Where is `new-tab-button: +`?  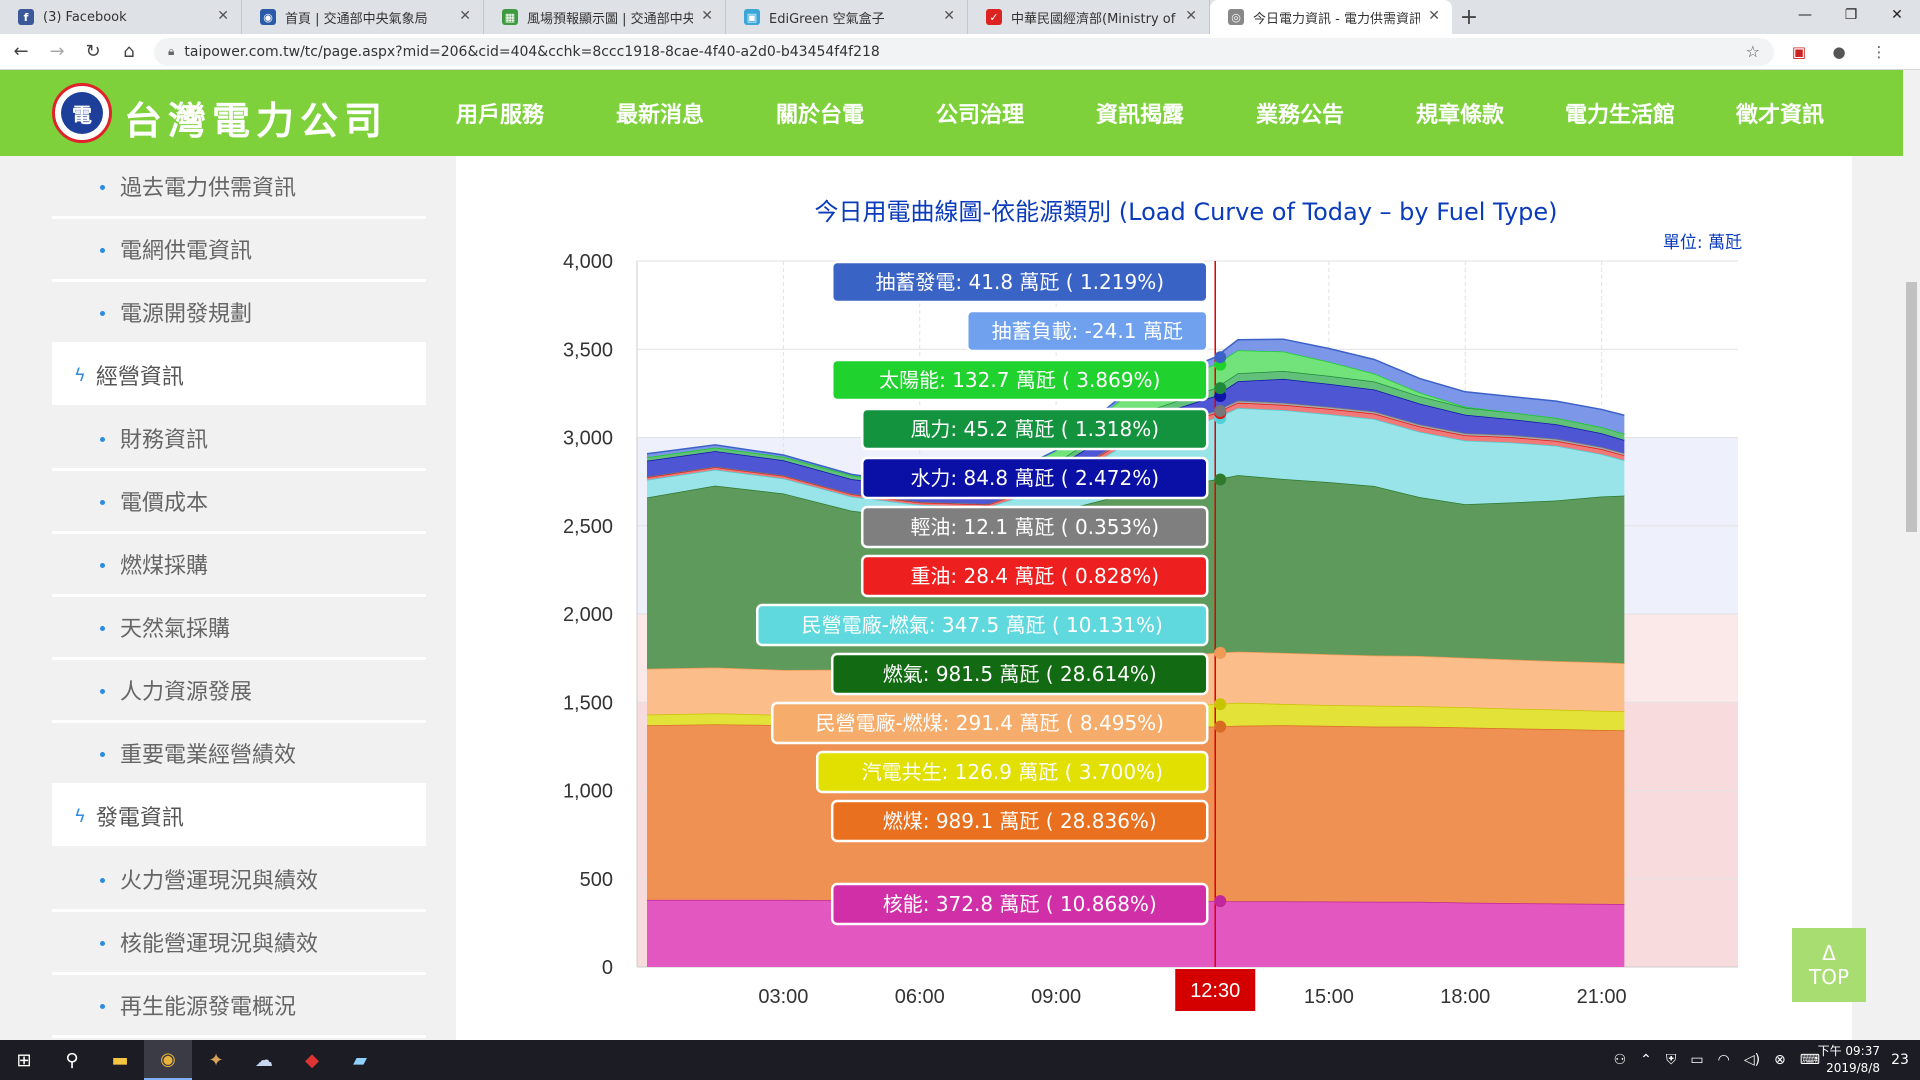 new-tab-button: + is located at coordinates (1469, 17).